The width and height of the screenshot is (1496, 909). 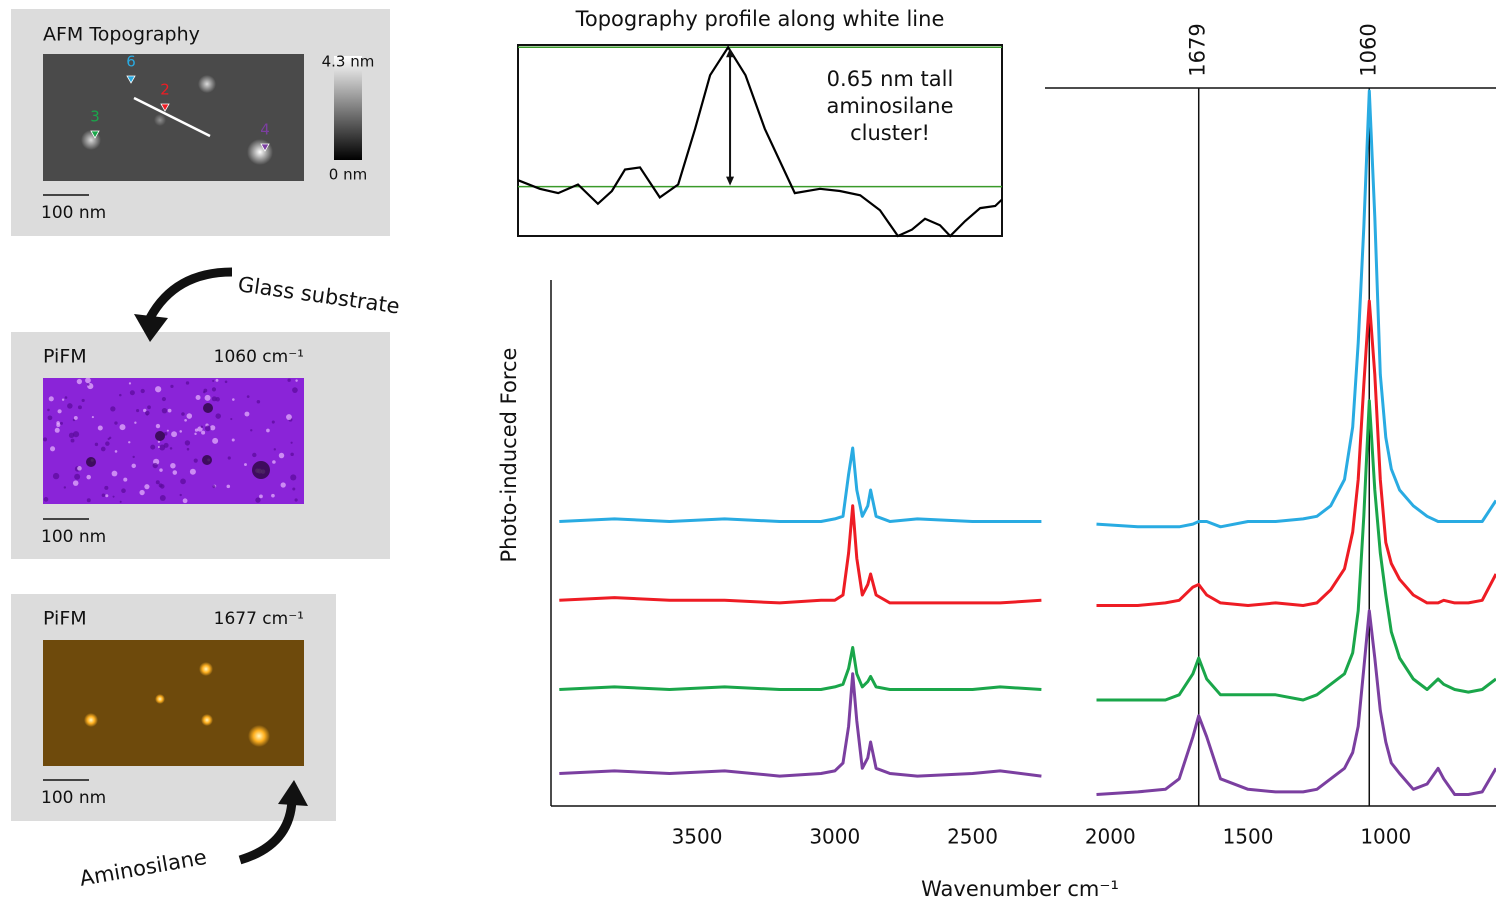 What do you see at coordinates (265, 130) in the screenshot?
I see `marker-label: 4` at bounding box center [265, 130].